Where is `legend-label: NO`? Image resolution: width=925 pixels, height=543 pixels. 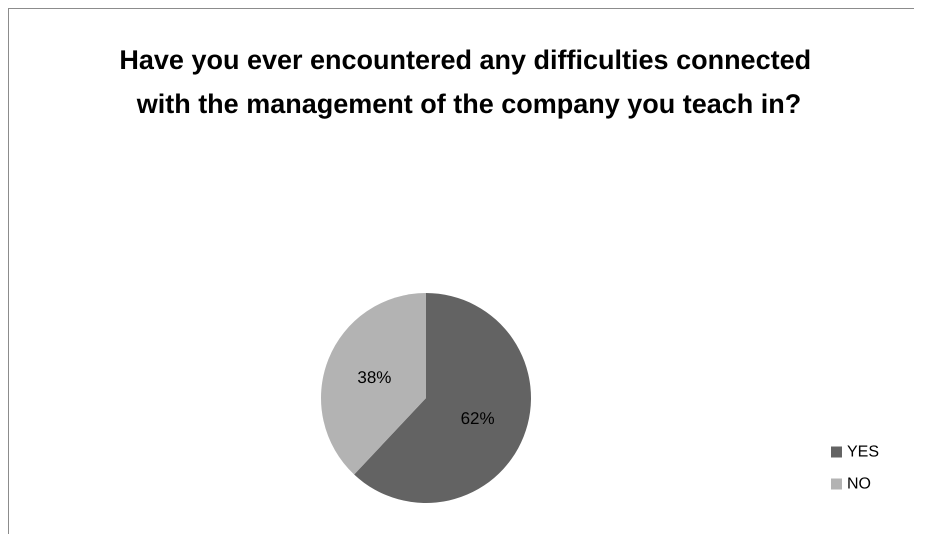 legend-label: NO is located at coordinates (858, 484).